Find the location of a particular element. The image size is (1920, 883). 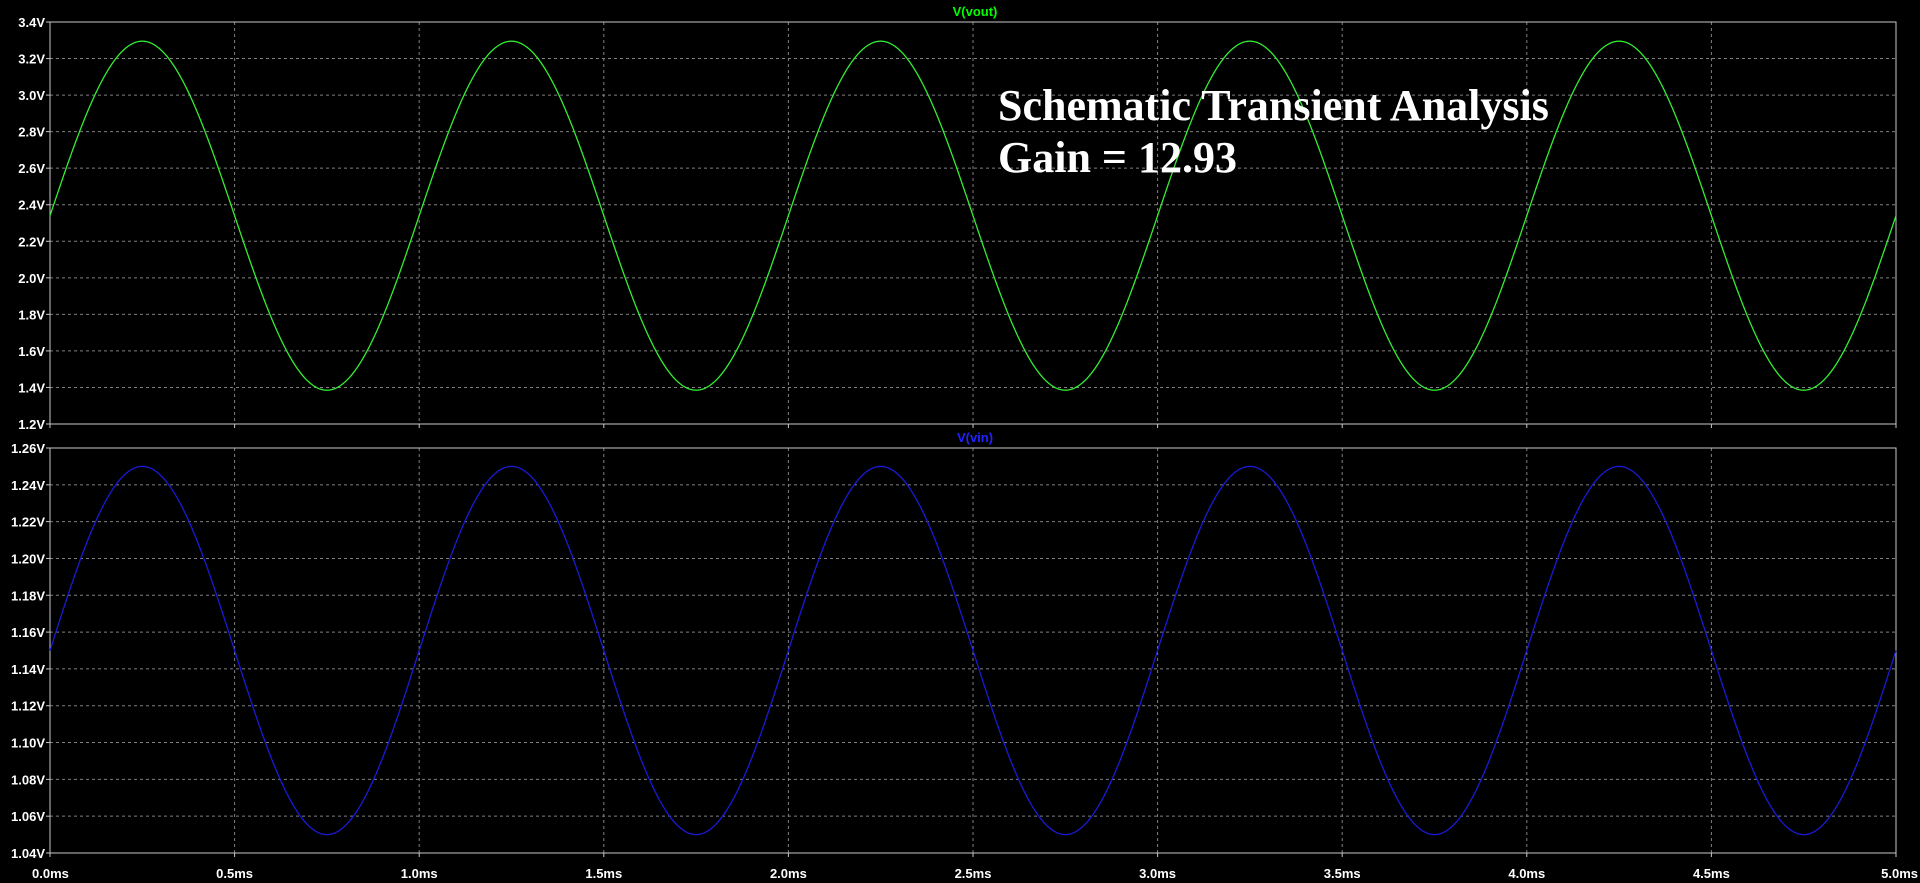

x-tick-label: 0.5ms is located at coordinates (234, 873).